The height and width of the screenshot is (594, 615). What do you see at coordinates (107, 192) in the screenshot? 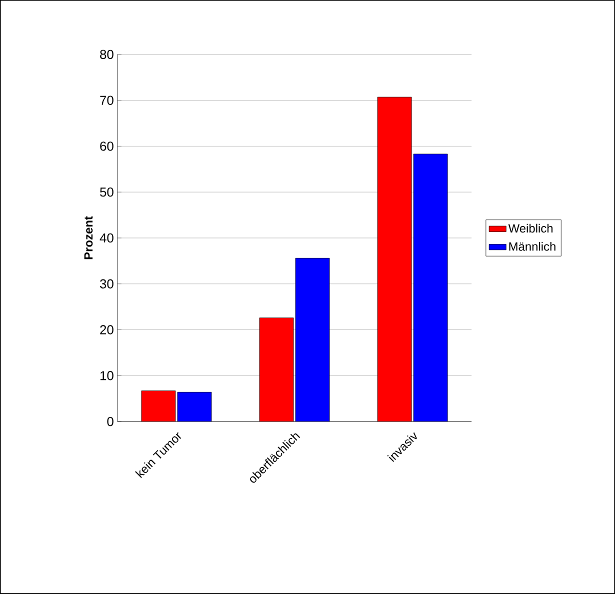
I see `y-tick-label: 50` at bounding box center [107, 192].